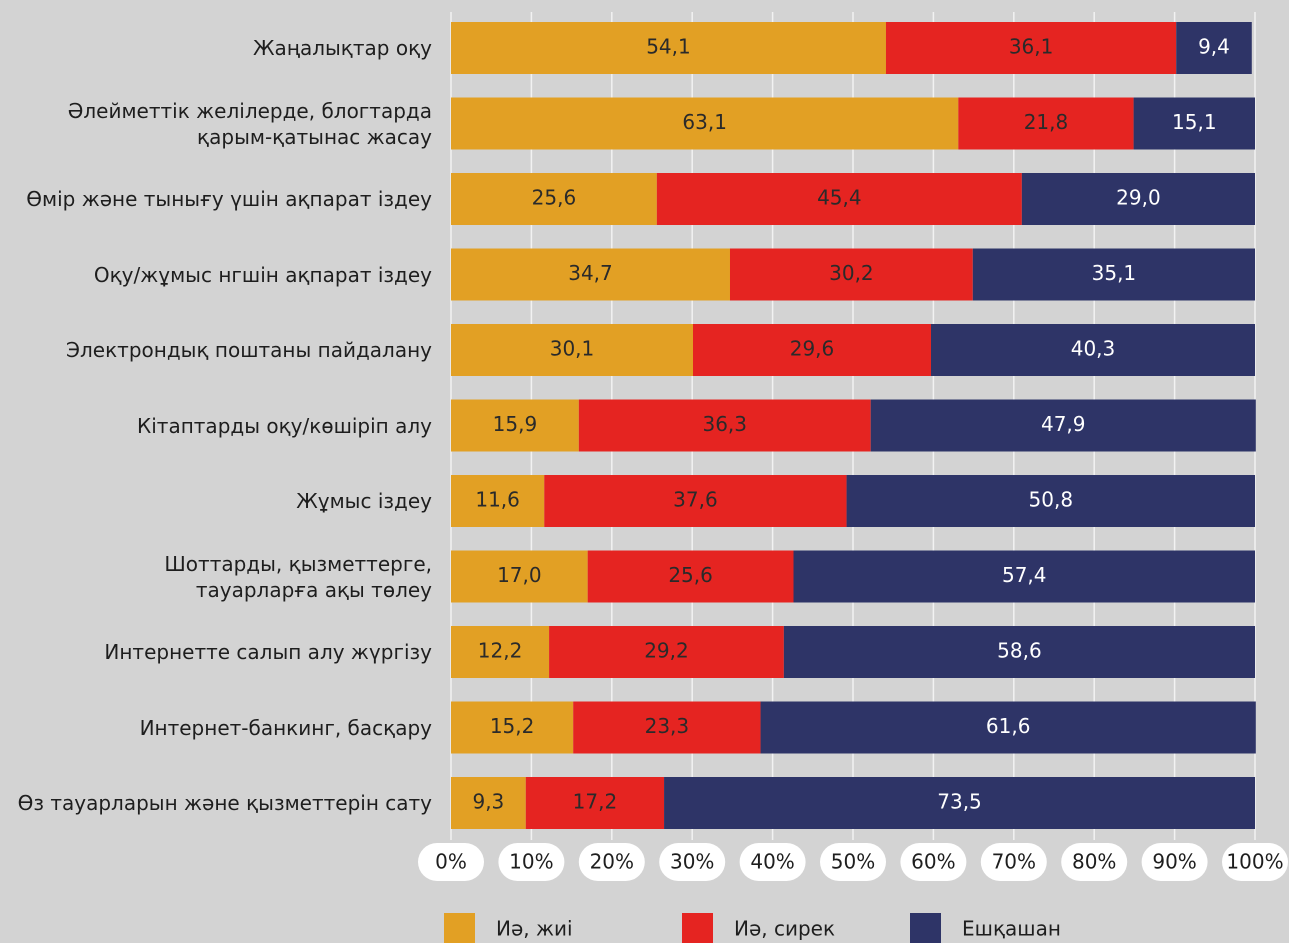 Image resolution: width=1289 pixels, height=943 pixels. I want to click on category-label: Өз тауарларын және қызметтерін сату, so click(224, 803).